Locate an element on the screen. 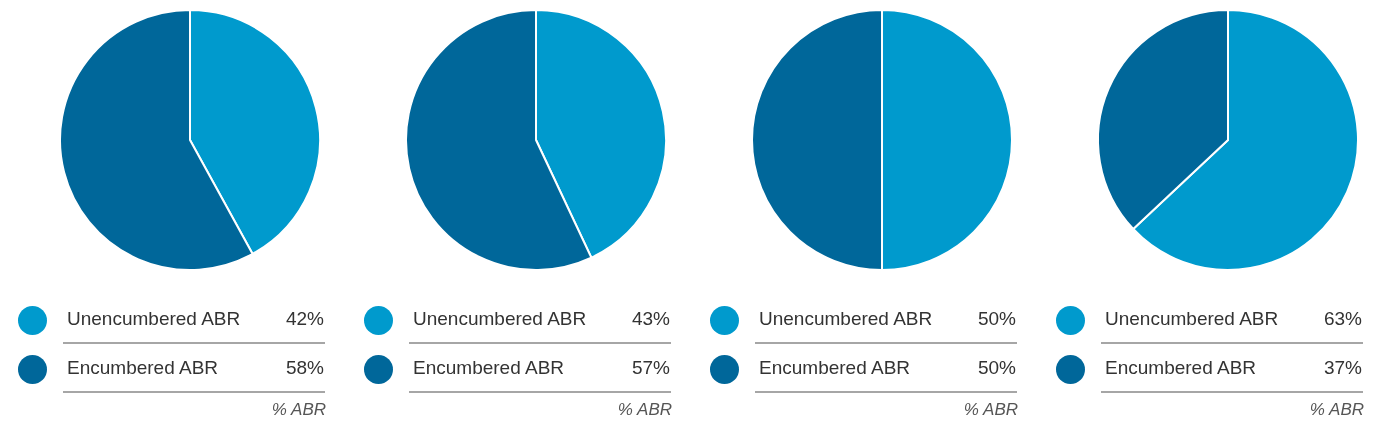 The image size is (1384, 425). data-label: 42% is located at coordinates (304, 319).